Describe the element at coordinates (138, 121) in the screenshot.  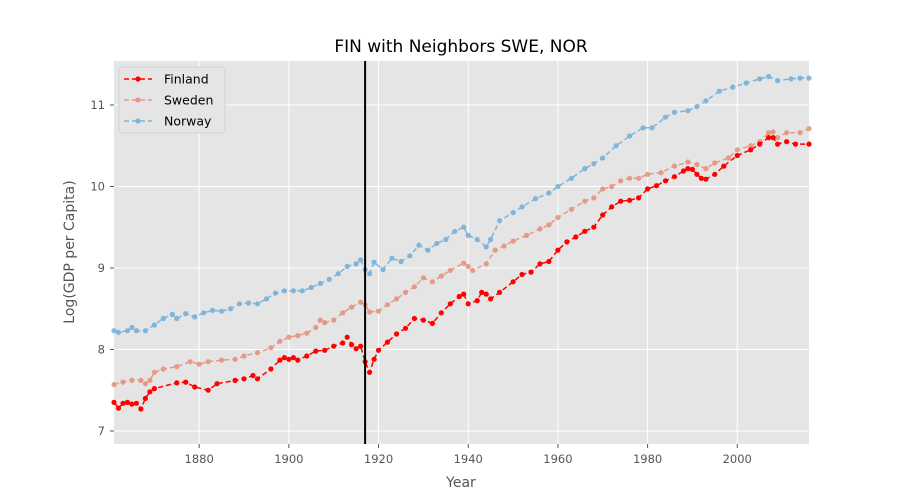
I see `legend-swatch-norway` at that location.